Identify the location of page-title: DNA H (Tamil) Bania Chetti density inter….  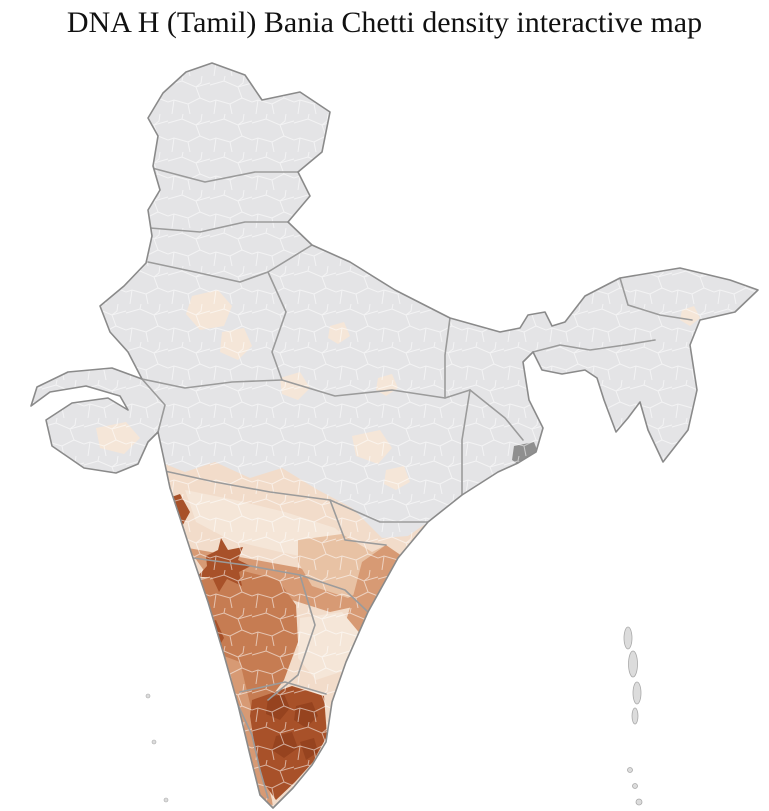
(384, 22).